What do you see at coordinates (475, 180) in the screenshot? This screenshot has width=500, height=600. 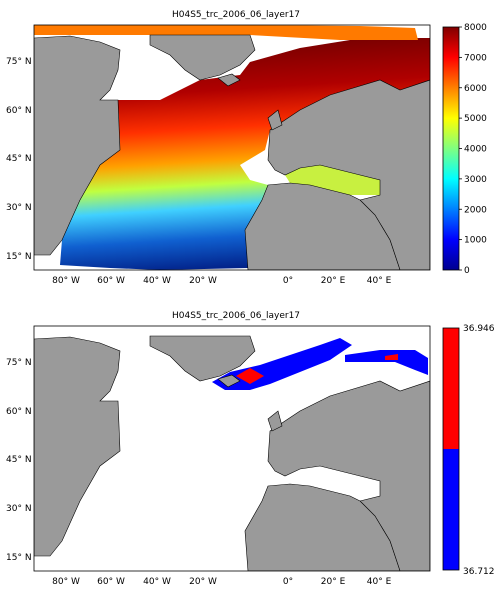 I see `colorbar-tick-label: 3000` at bounding box center [475, 180].